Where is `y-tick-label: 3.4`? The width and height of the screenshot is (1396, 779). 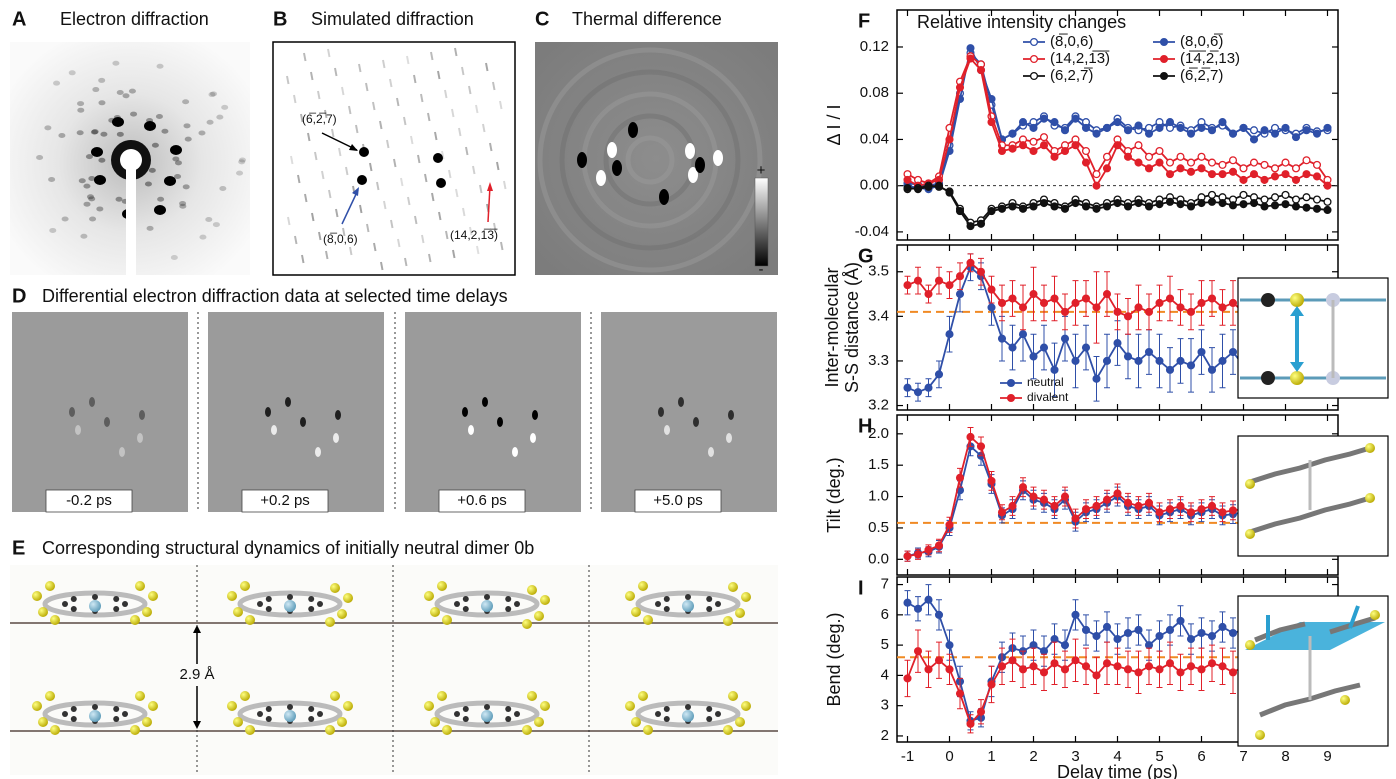 y-tick-label: 3.4 is located at coordinates (878, 315).